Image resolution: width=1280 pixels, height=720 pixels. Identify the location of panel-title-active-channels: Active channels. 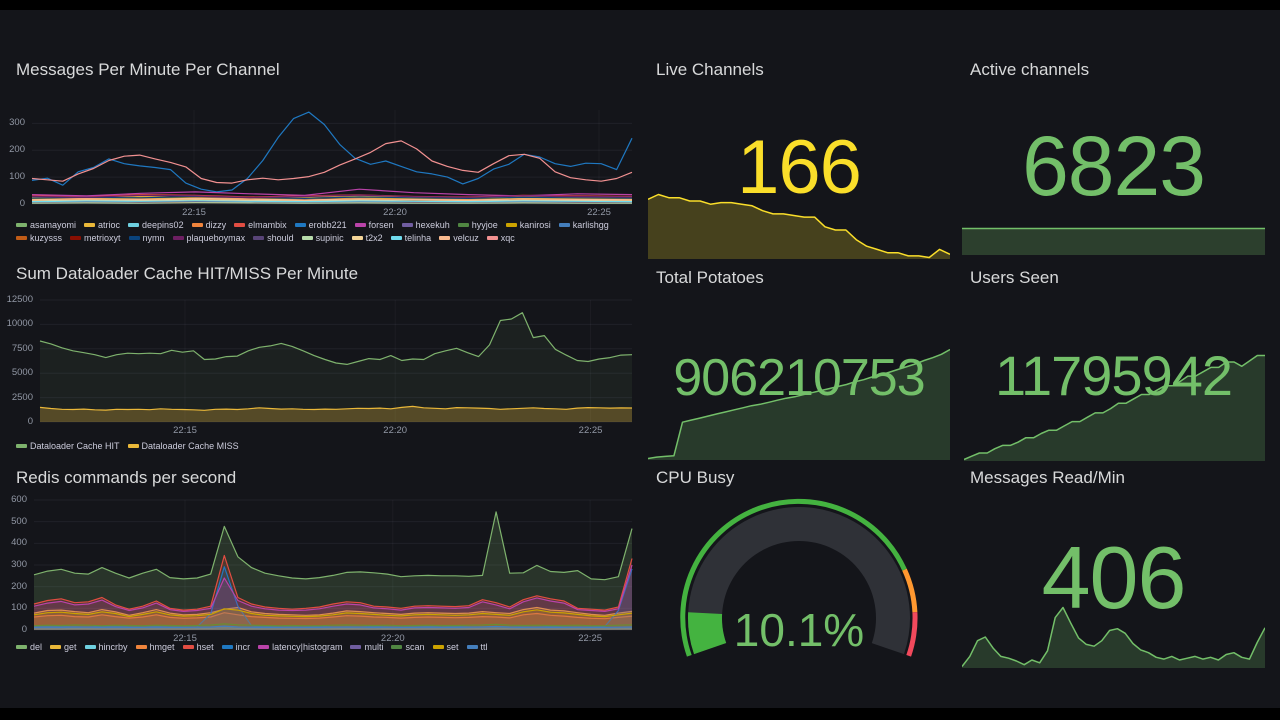
(1030, 69).